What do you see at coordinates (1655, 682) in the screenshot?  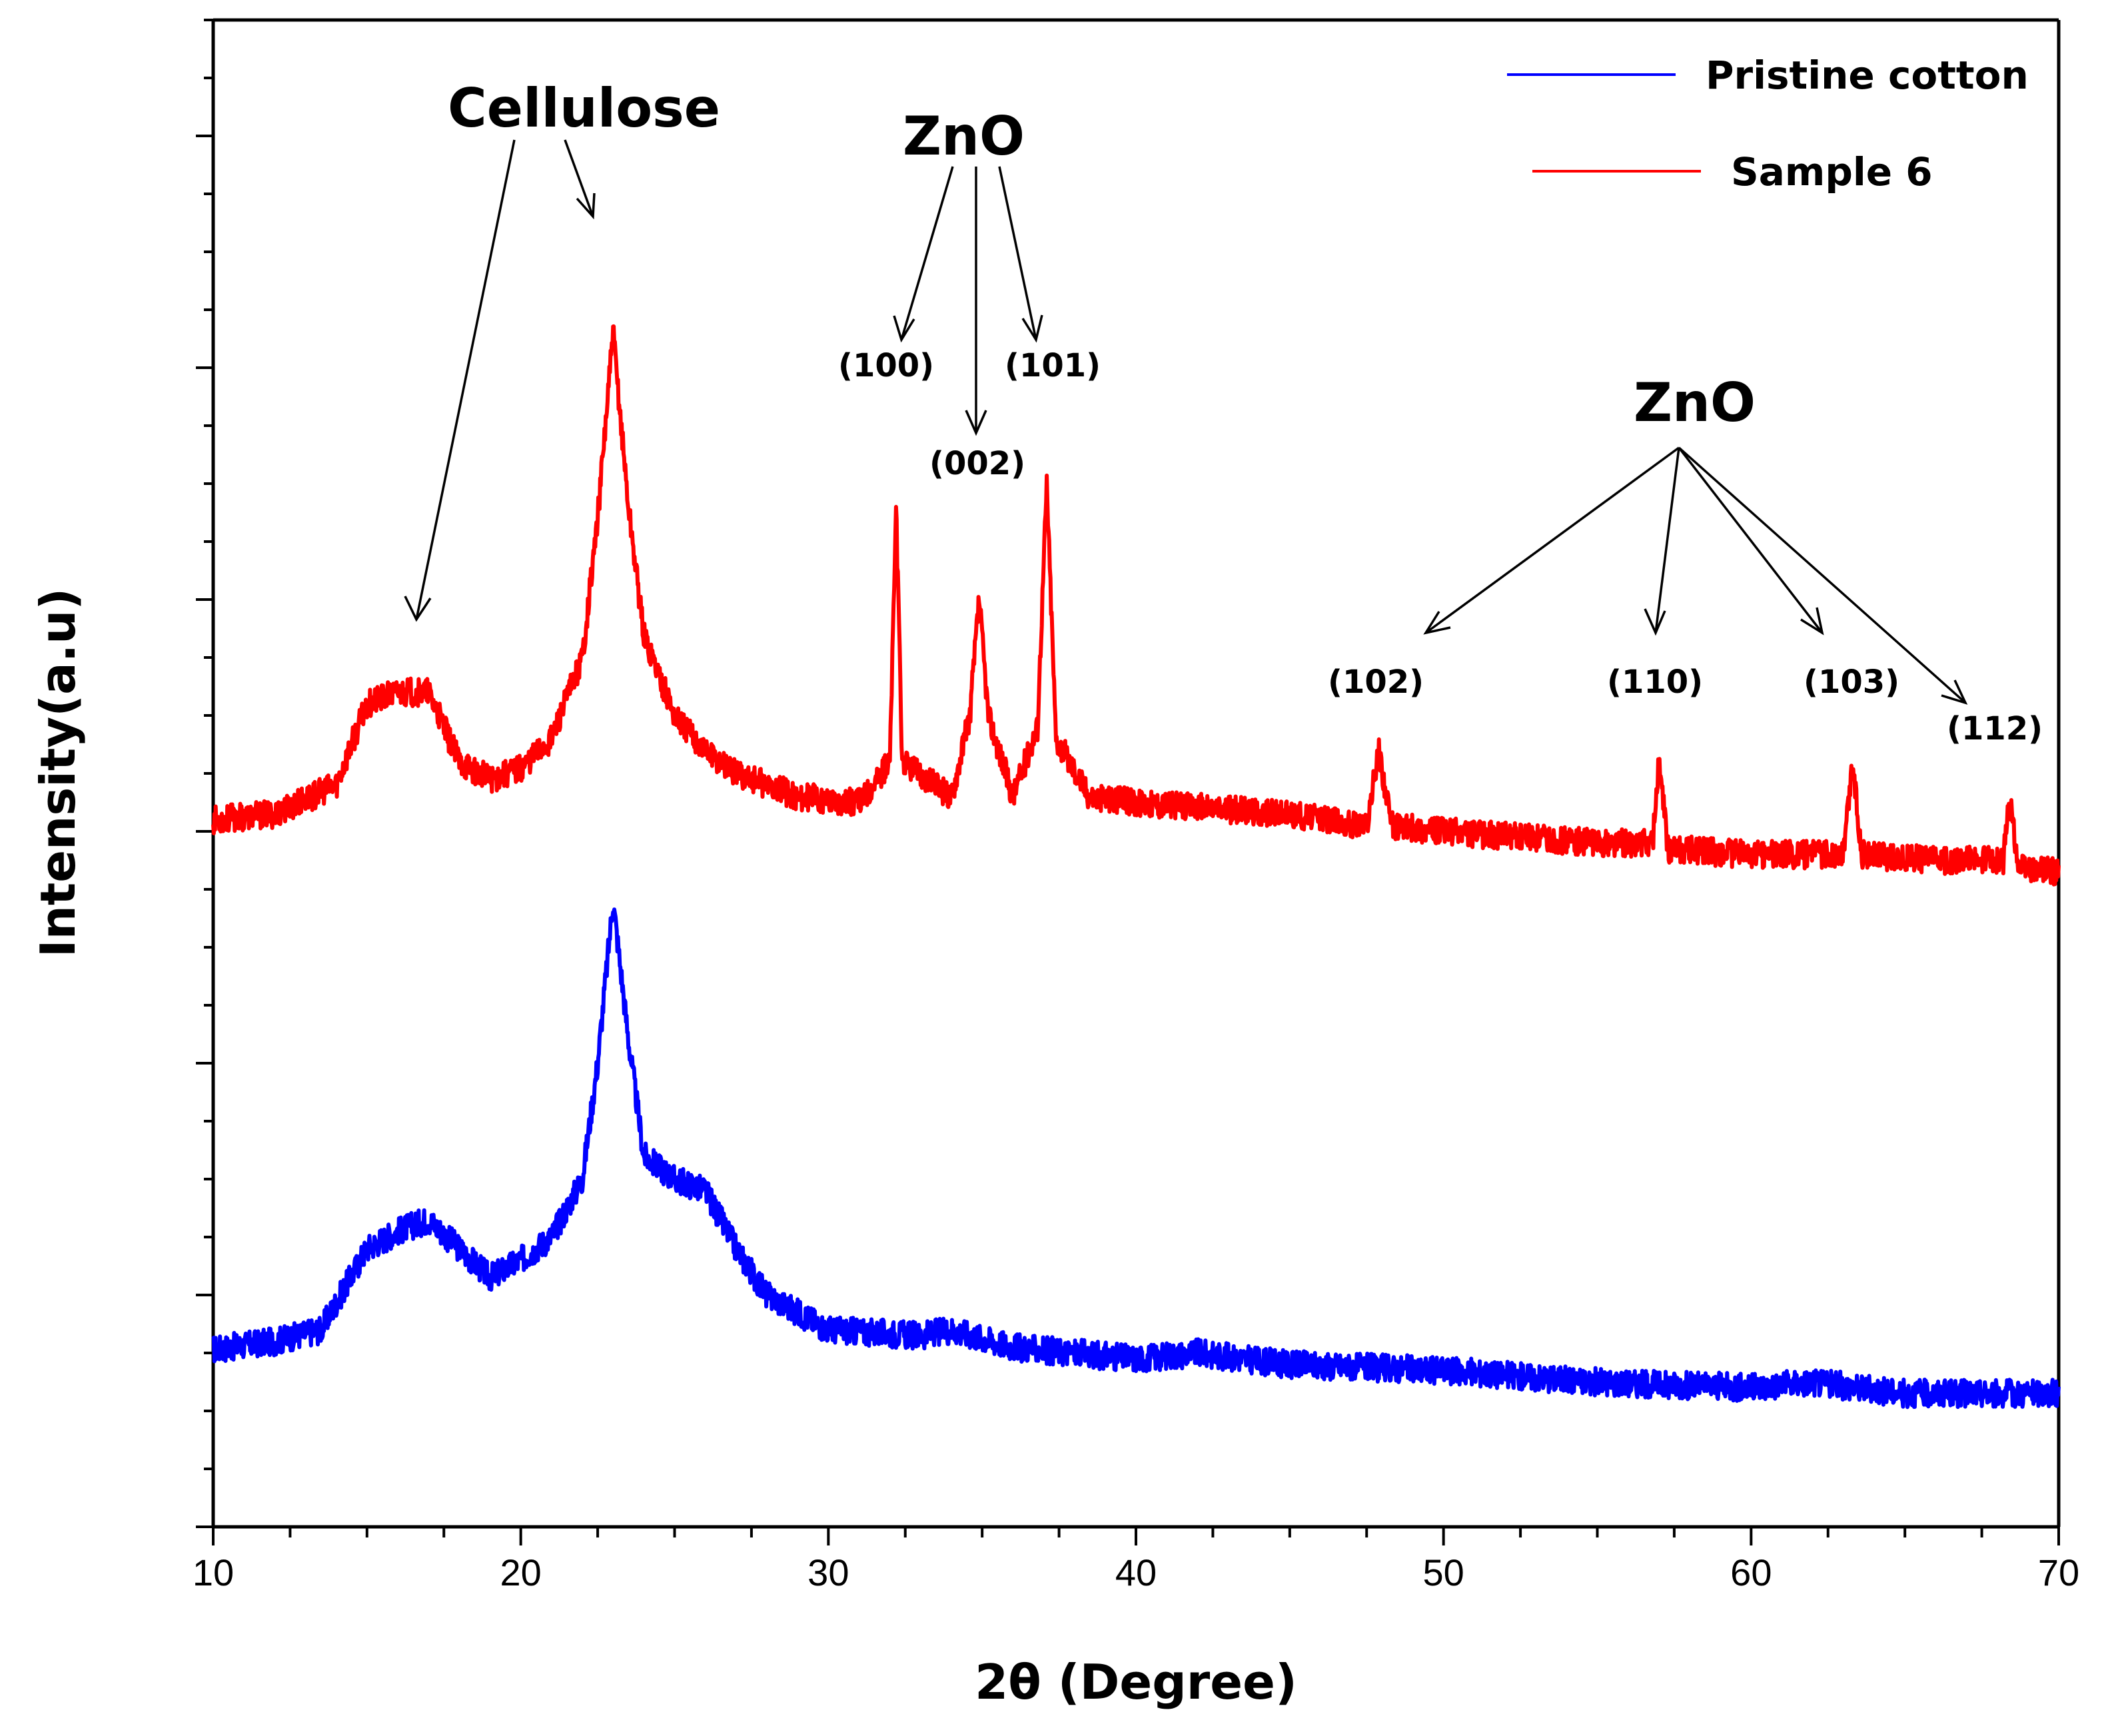 I see `annotation-hkl-110: (110)` at bounding box center [1655, 682].